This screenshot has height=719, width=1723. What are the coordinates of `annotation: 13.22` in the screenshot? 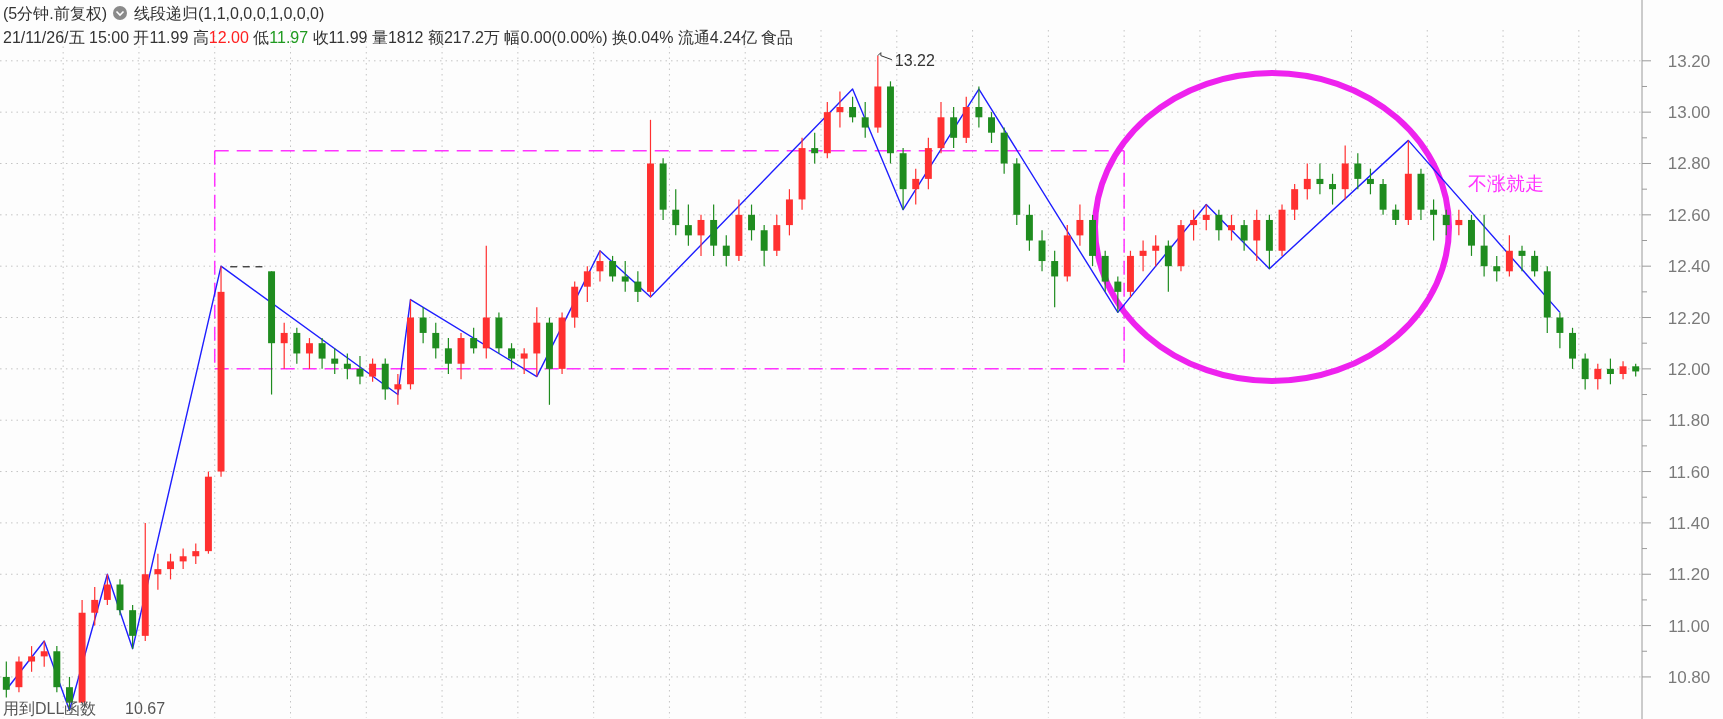 It's located at (914, 60).